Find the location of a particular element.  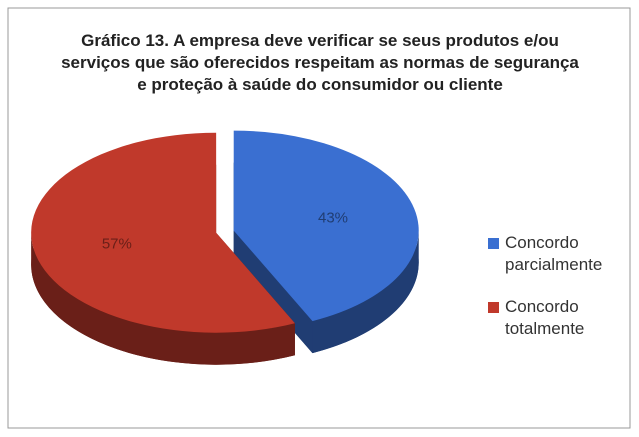

legend-label: Concordo parcialmente is located at coordinates (554, 253).